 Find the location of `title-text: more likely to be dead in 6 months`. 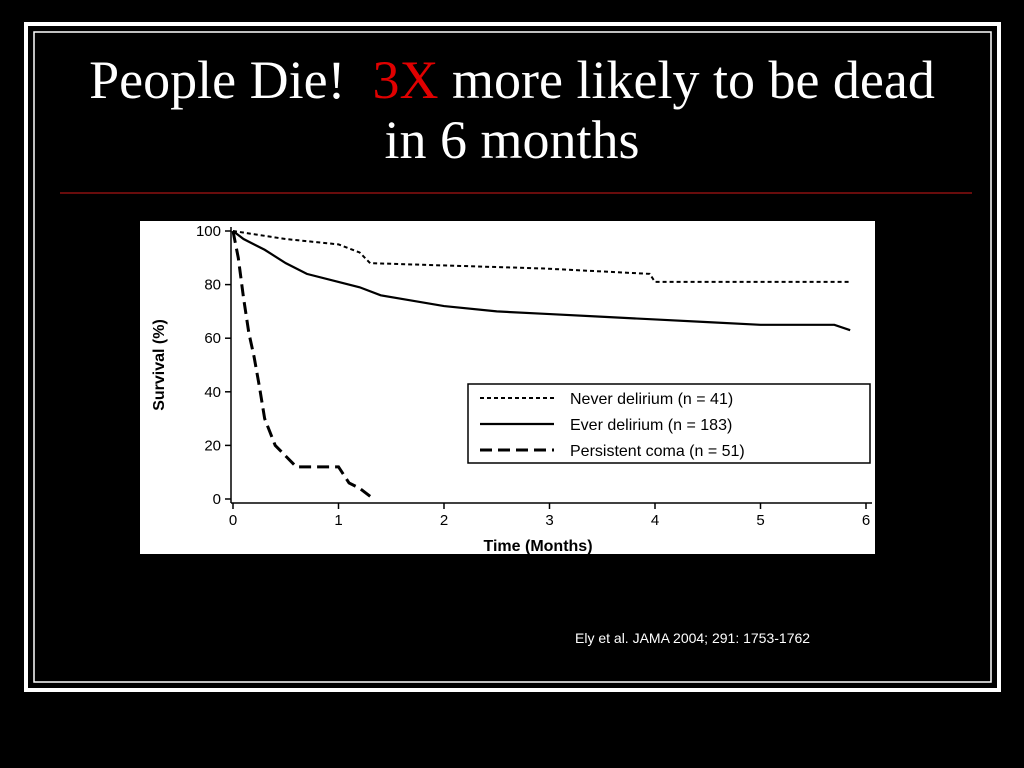

title-text: more likely to be dead in 6 months is located at coordinates (659, 110).